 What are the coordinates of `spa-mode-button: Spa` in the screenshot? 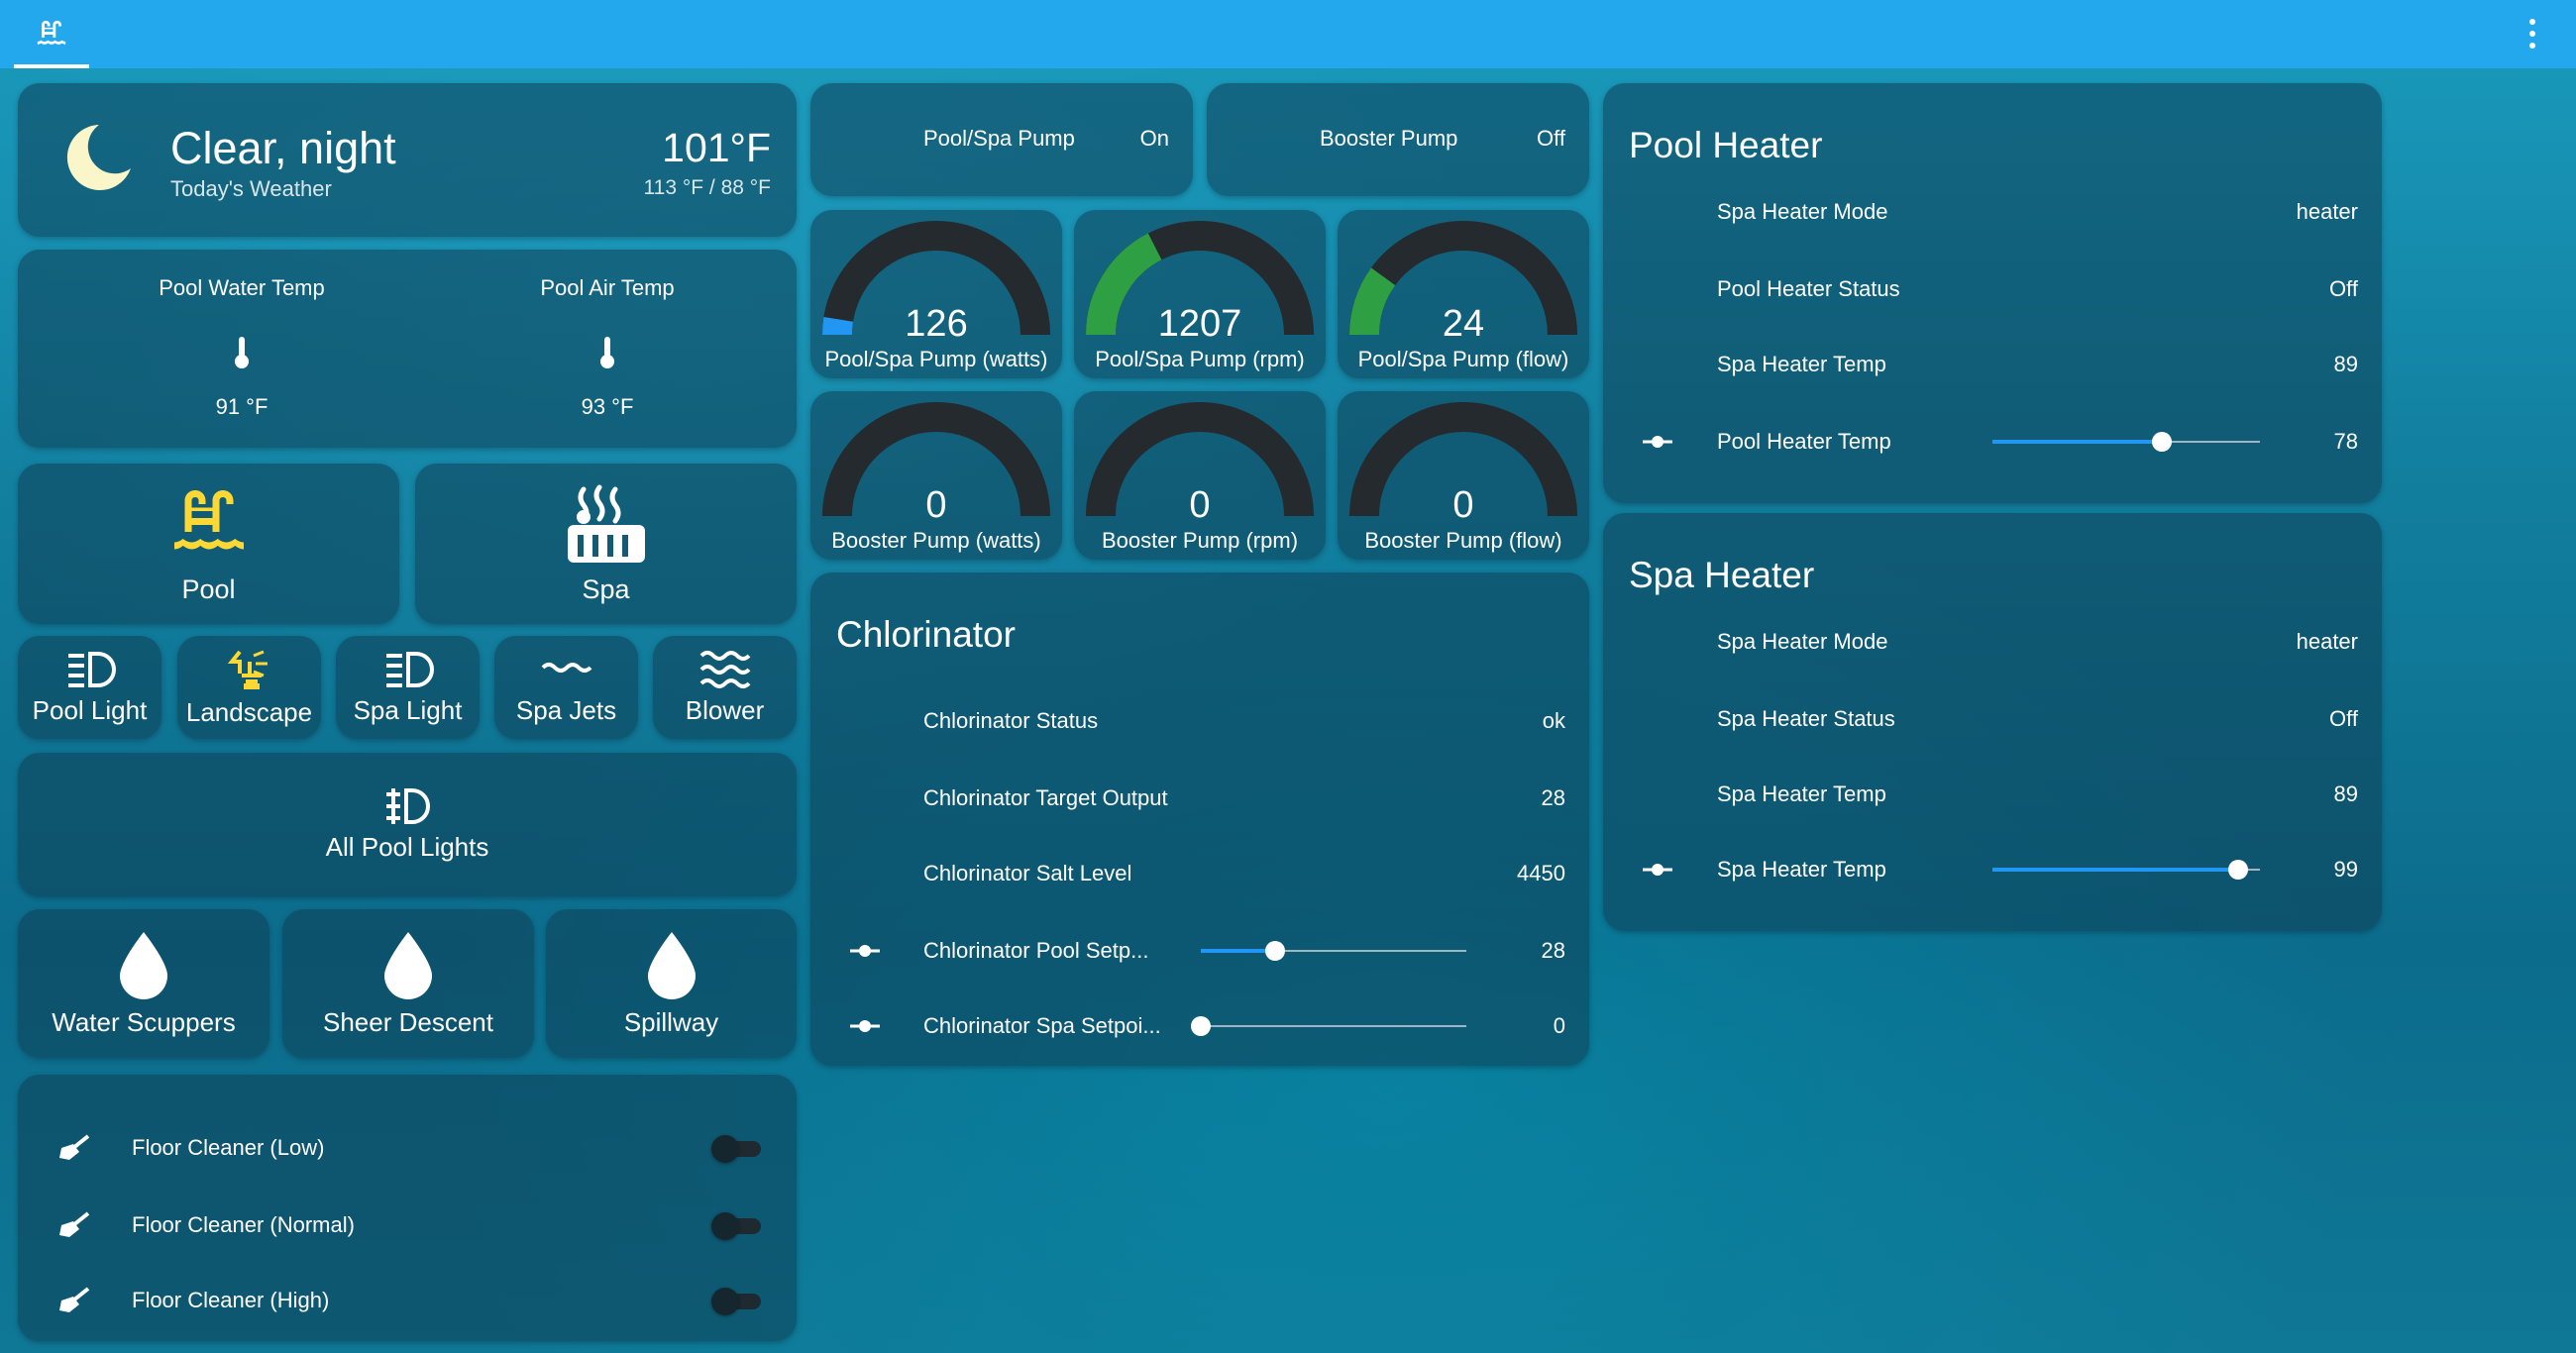 It's located at (606, 544).